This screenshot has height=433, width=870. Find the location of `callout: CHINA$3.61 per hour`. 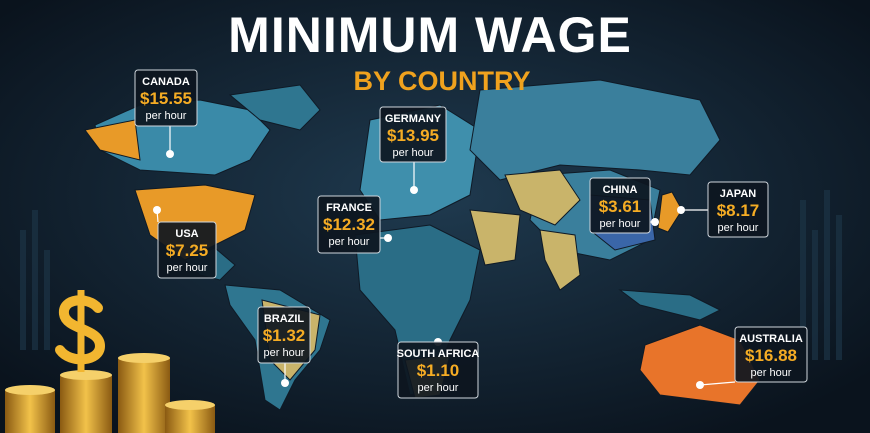

callout: CHINA$3.61 per hour is located at coordinates (624, 205).